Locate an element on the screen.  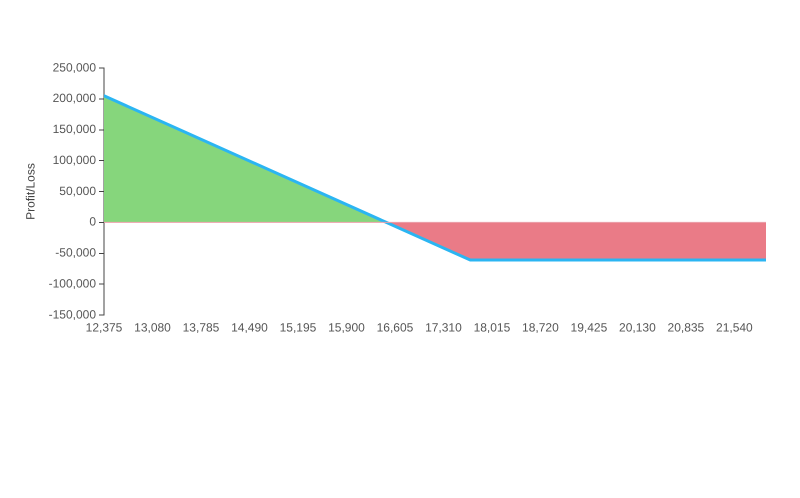
x-tick-label: 13,080 is located at coordinates (153, 327).